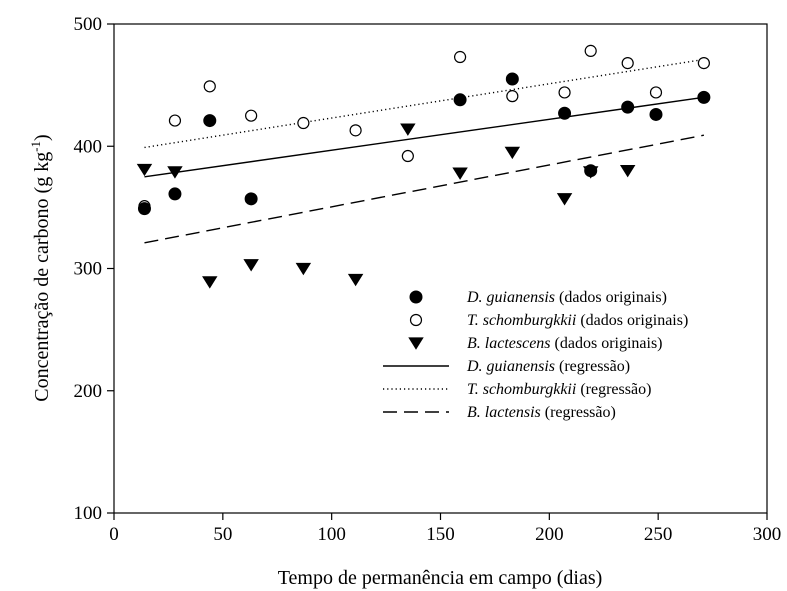 The width and height of the screenshot is (787, 591). What do you see at coordinates (504, 412) in the screenshot?
I see `legend-series-name: B. lactensis` at bounding box center [504, 412].